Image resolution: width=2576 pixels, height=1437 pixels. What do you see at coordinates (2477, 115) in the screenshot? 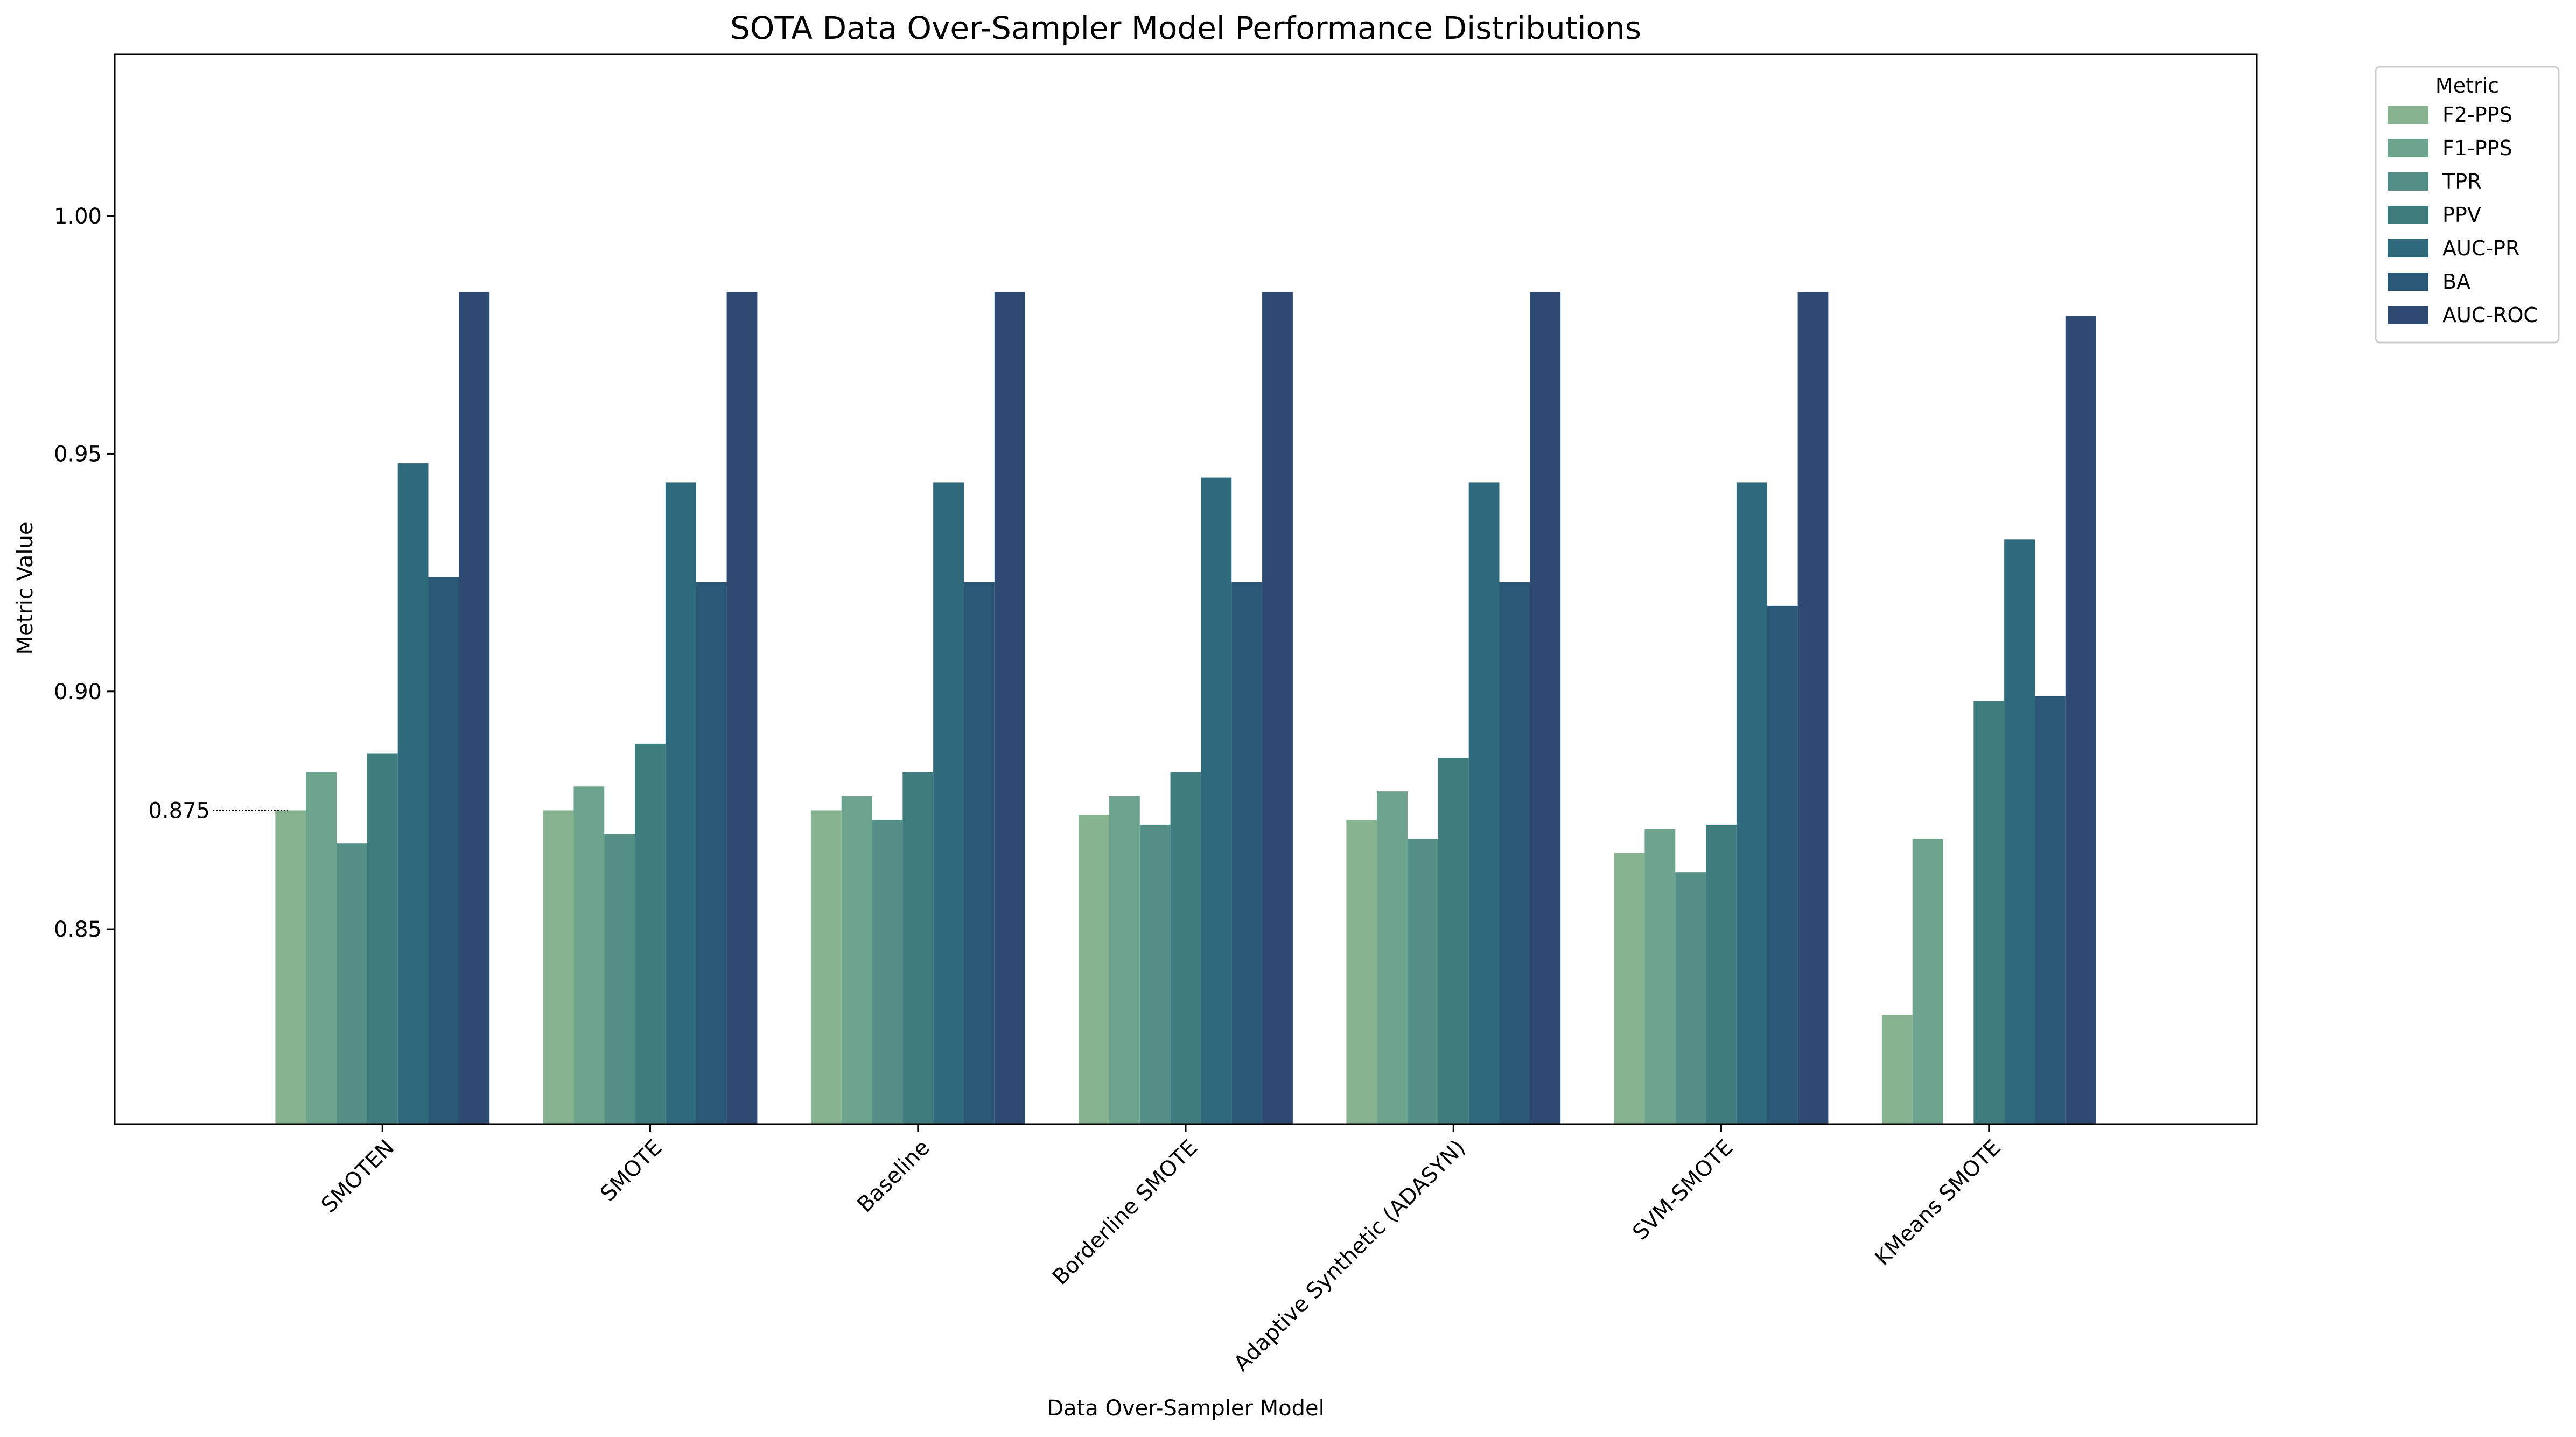
I see `legend-label: F2-PPS` at bounding box center [2477, 115].